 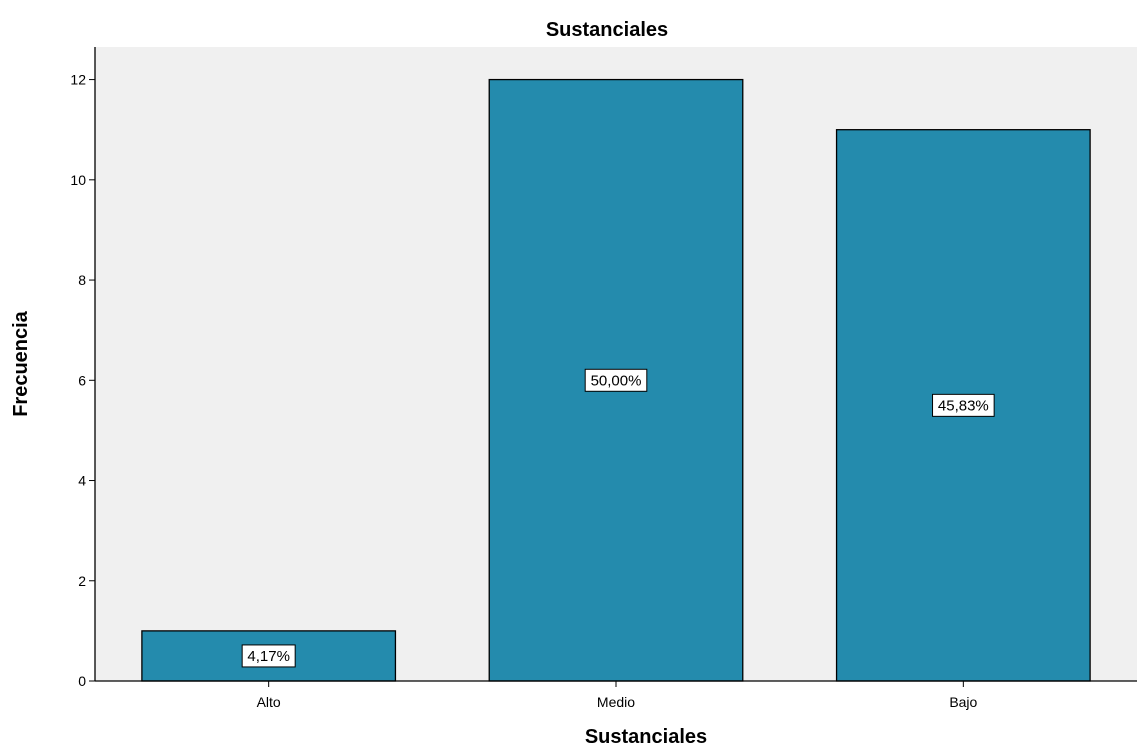 What do you see at coordinates (607, 30) in the screenshot?
I see `chart-title: Sustanciales` at bounding box center [607, 30].